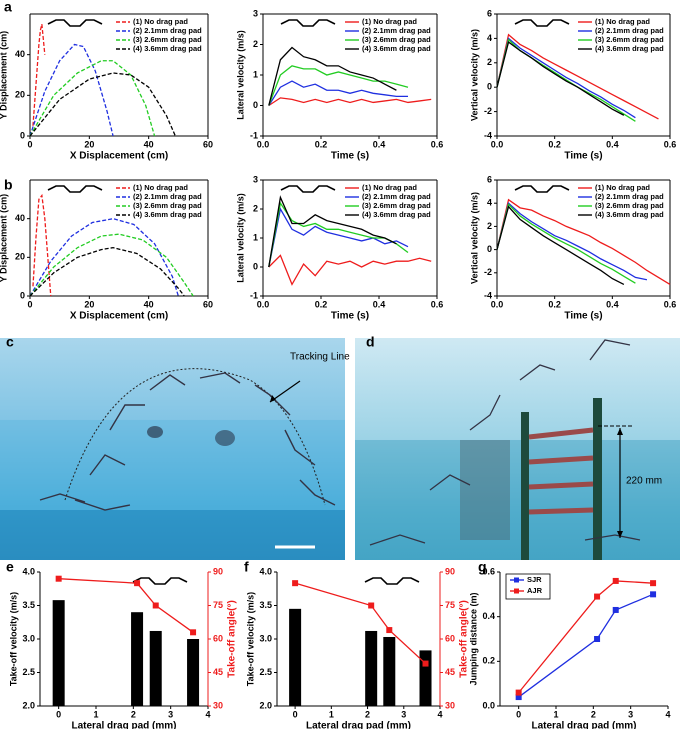  What do you see at coordinates (488, 705) in the screenshot?
I see `y-tick-label: 0.0` at bounding box center [488, 705].